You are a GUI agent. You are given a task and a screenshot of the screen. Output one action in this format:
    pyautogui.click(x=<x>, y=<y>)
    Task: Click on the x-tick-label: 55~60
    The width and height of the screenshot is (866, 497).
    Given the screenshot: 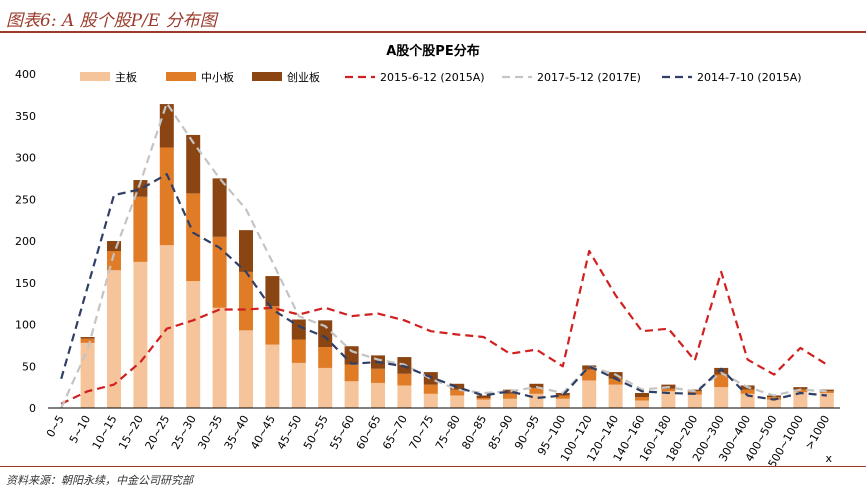 What is the action you would take?
    pyautogui.click(x=342, y=432)
    